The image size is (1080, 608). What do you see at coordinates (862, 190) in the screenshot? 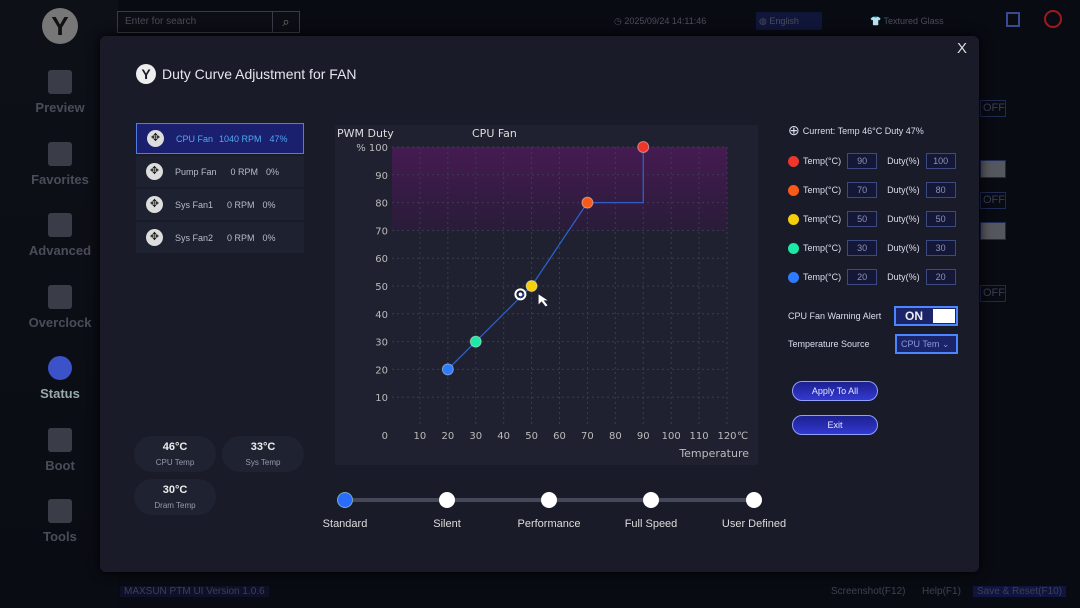
I see `temp-input: 70` at bounding box center [862, 190].